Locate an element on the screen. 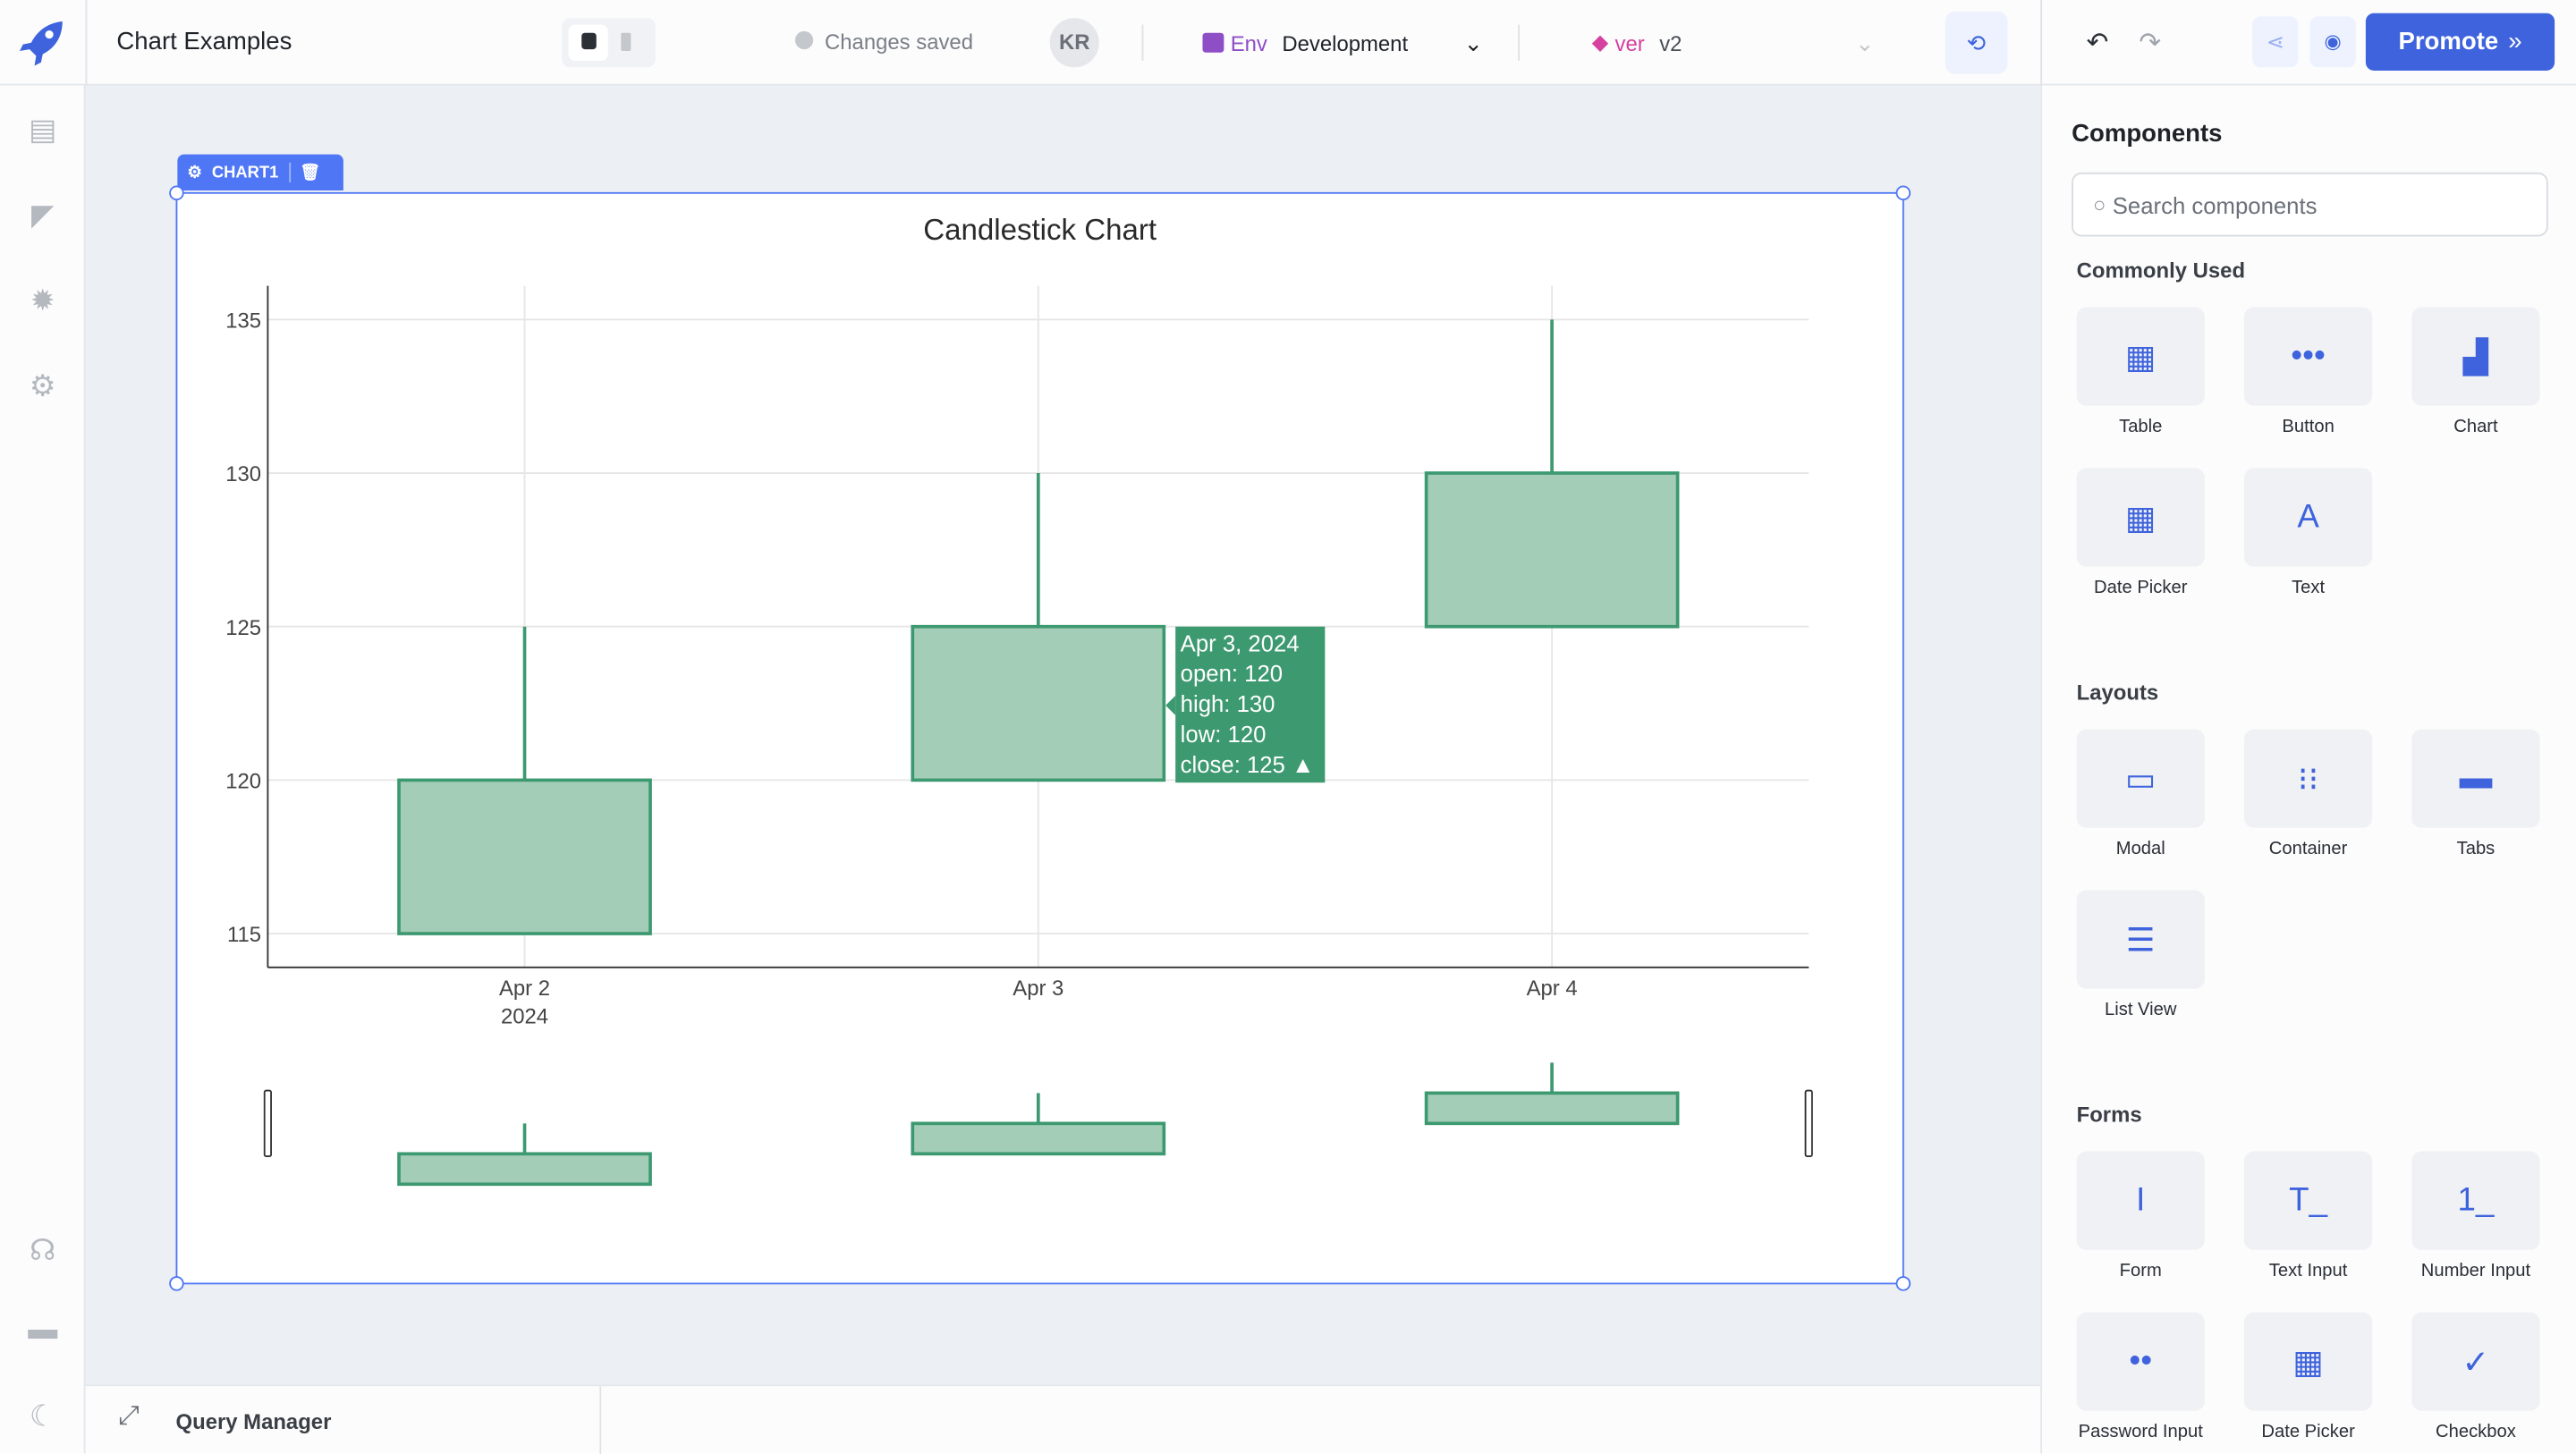 This screenshot has height=1454, width=2576. preview-button: ◉ is located at coordinates (2332, 42).